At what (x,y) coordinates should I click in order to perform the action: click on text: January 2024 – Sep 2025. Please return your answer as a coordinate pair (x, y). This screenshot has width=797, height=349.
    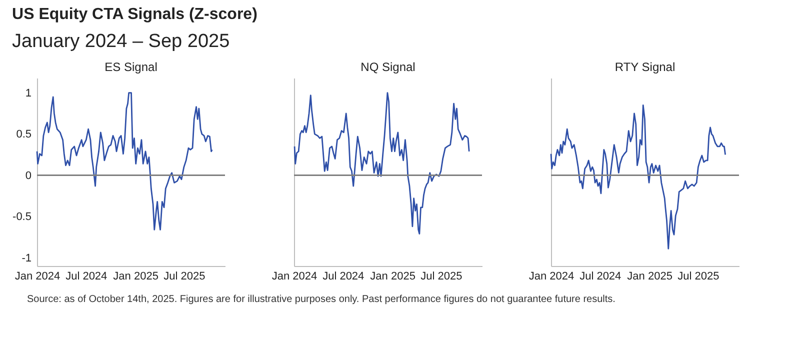
    Looking at the image, I should click on (121, 41).